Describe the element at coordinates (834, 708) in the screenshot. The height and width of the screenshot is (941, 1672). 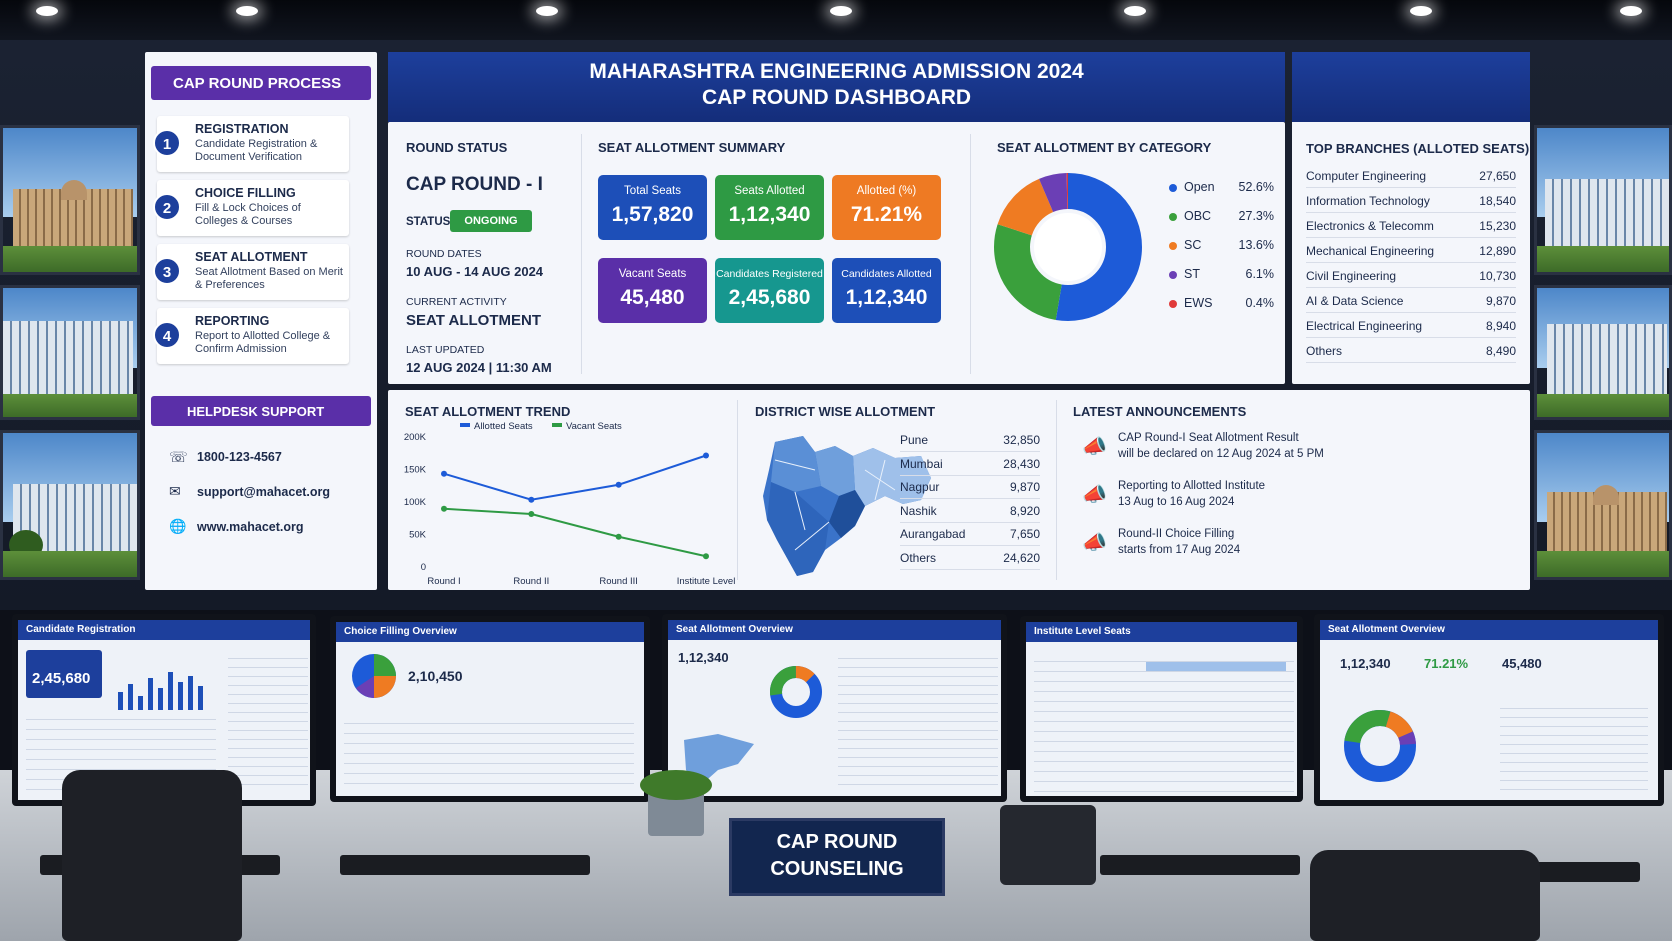
I see `monitor-seat-allotment: Seat Allotment Overview 1,12,340` at that location.